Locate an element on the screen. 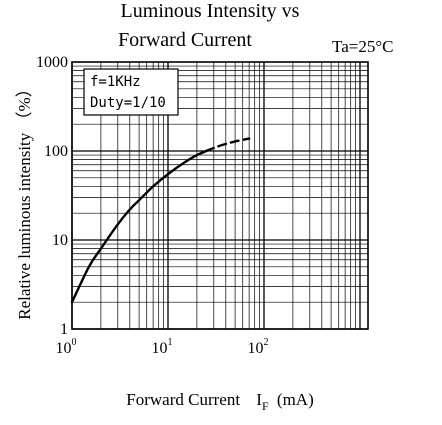  chart-title-line1: Luminous Intensity vs is located at coordinates (210, 11).